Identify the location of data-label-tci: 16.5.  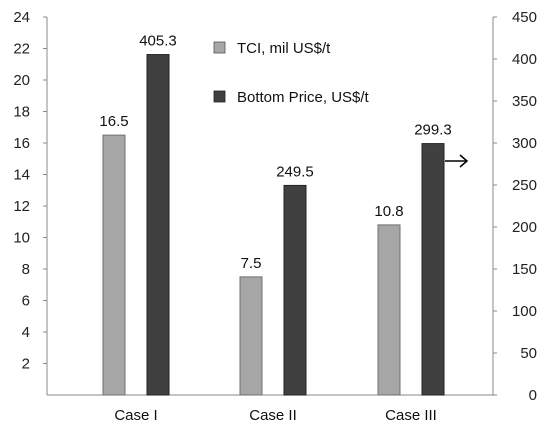
(113, 121).